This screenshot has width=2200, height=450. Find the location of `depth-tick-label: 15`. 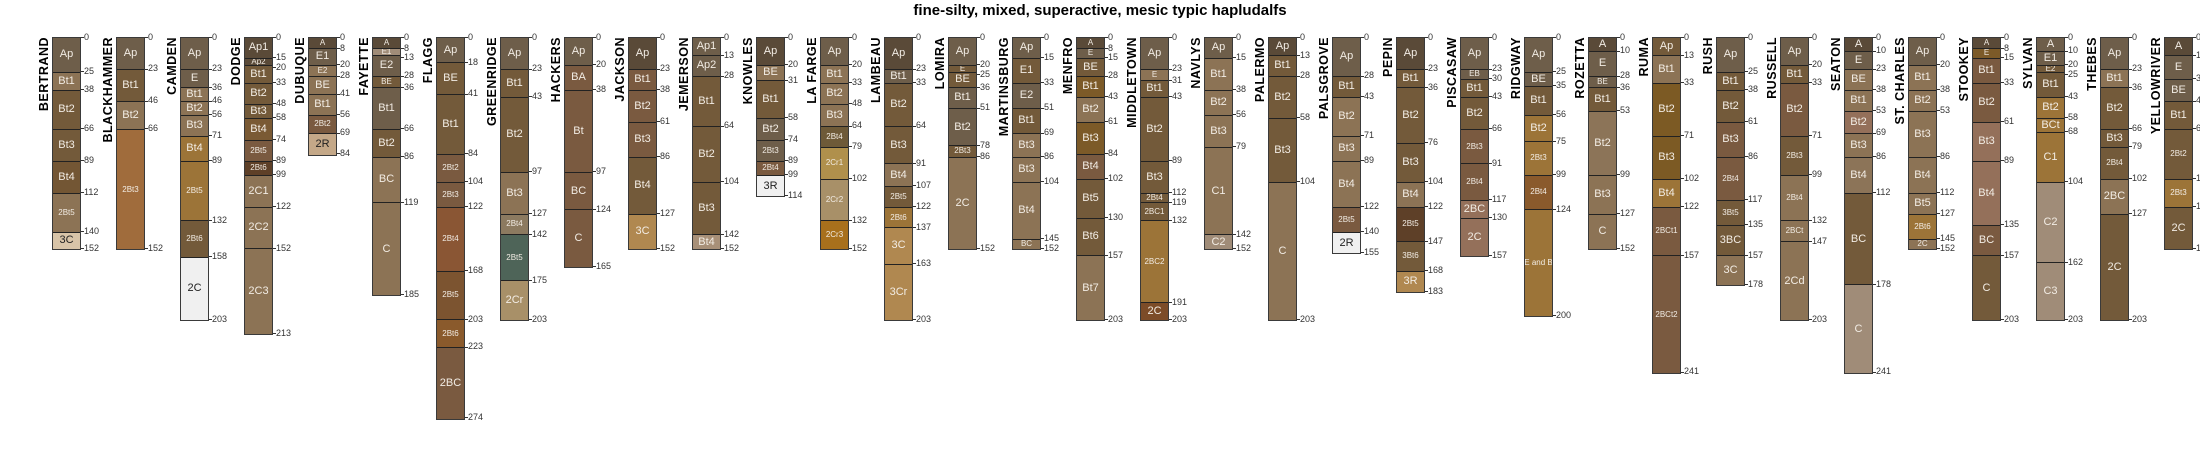

depth-tick-label: 15 is located at coordinates (1111, 57).